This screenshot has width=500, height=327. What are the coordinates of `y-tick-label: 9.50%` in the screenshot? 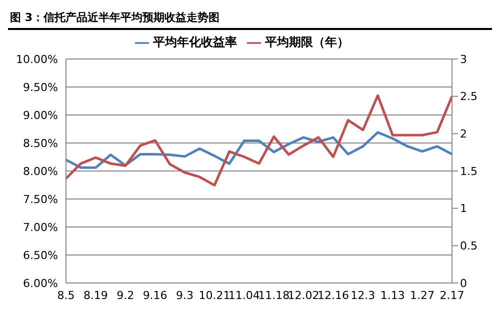 It's located at (40, 87).